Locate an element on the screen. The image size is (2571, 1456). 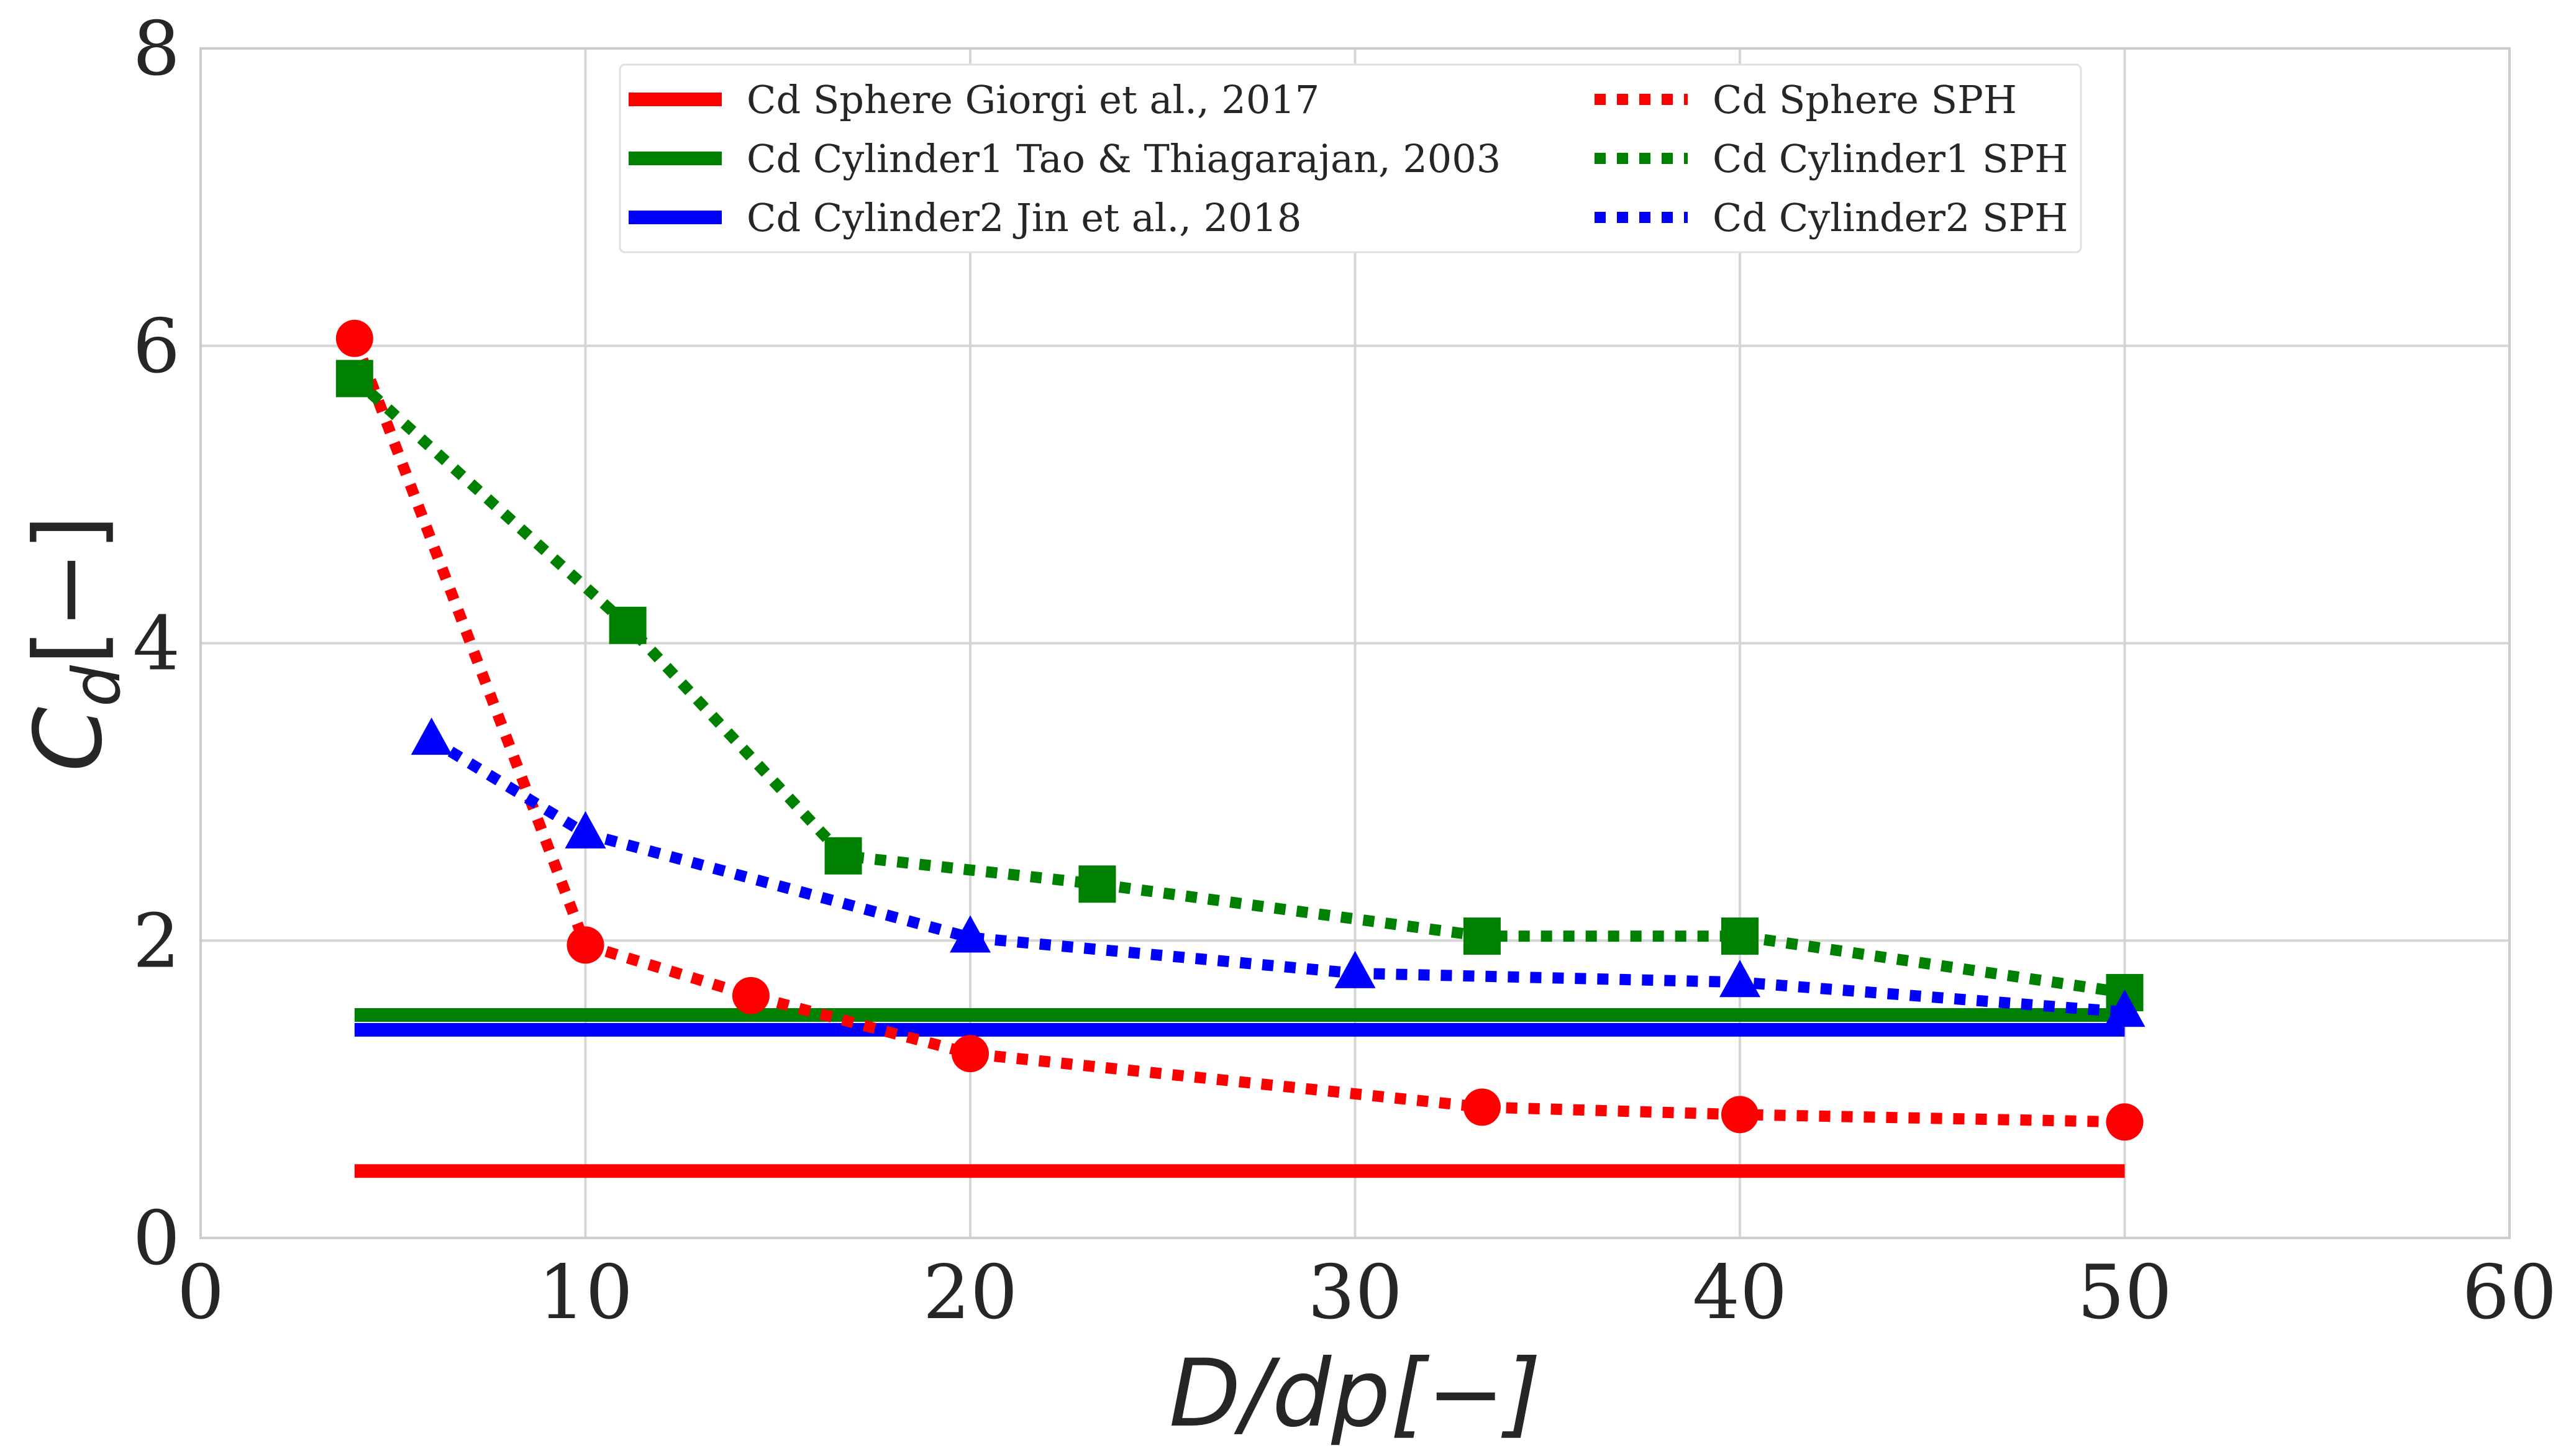
y-tick-label: 6 is located at coordinates (157, 347).